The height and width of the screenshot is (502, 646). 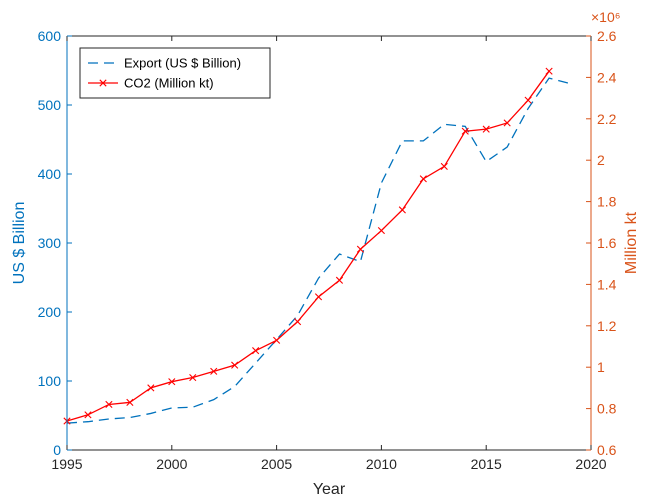 What do you see at coordinates (50, 105) in the screenshot?
I see `y-left-tick-label: 500` at bounding box center [50, 105].